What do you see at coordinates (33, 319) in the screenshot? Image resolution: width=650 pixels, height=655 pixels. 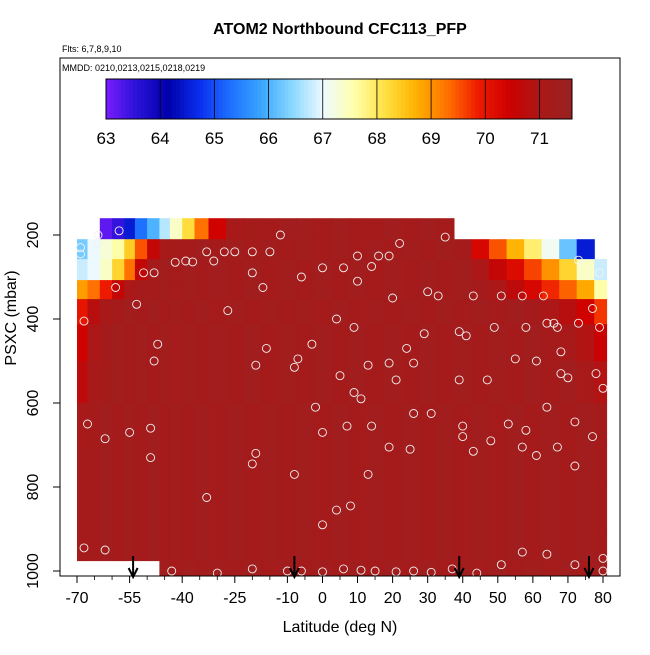 I see `y-tick-label: 400` at bounding box center [33, 319].